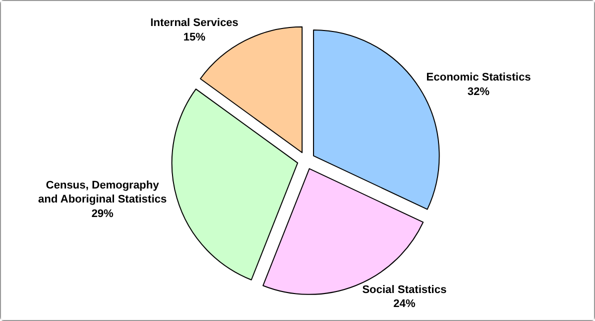  I want to click on slice-label: Economic Statistics, so click(478, 77).